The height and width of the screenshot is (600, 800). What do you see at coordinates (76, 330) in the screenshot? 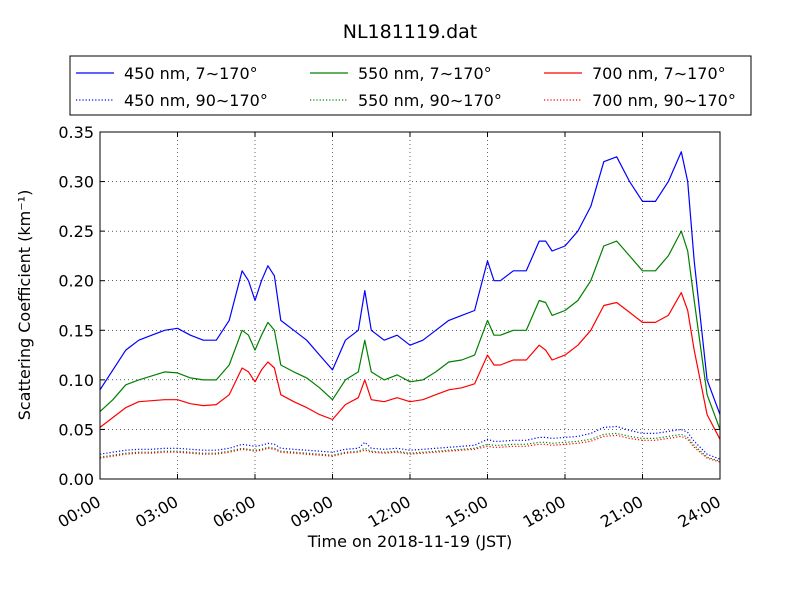
I see `y-tick-label: 0.15` at bounding box center [76, 330].